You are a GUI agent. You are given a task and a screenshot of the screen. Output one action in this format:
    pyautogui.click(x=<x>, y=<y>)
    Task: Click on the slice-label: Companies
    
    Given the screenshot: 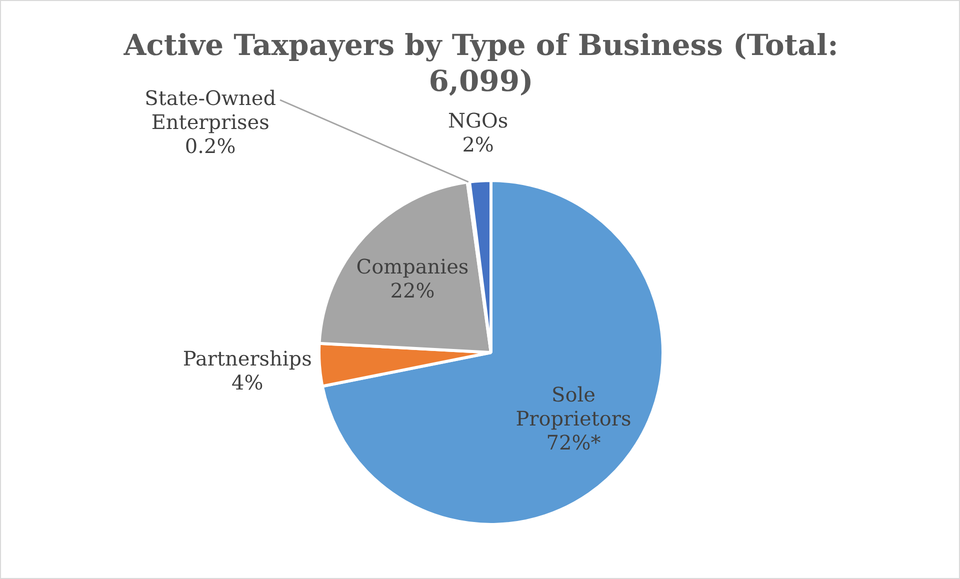 What is the action you would take?
    pyautogui.click(x=412, y=266)
    